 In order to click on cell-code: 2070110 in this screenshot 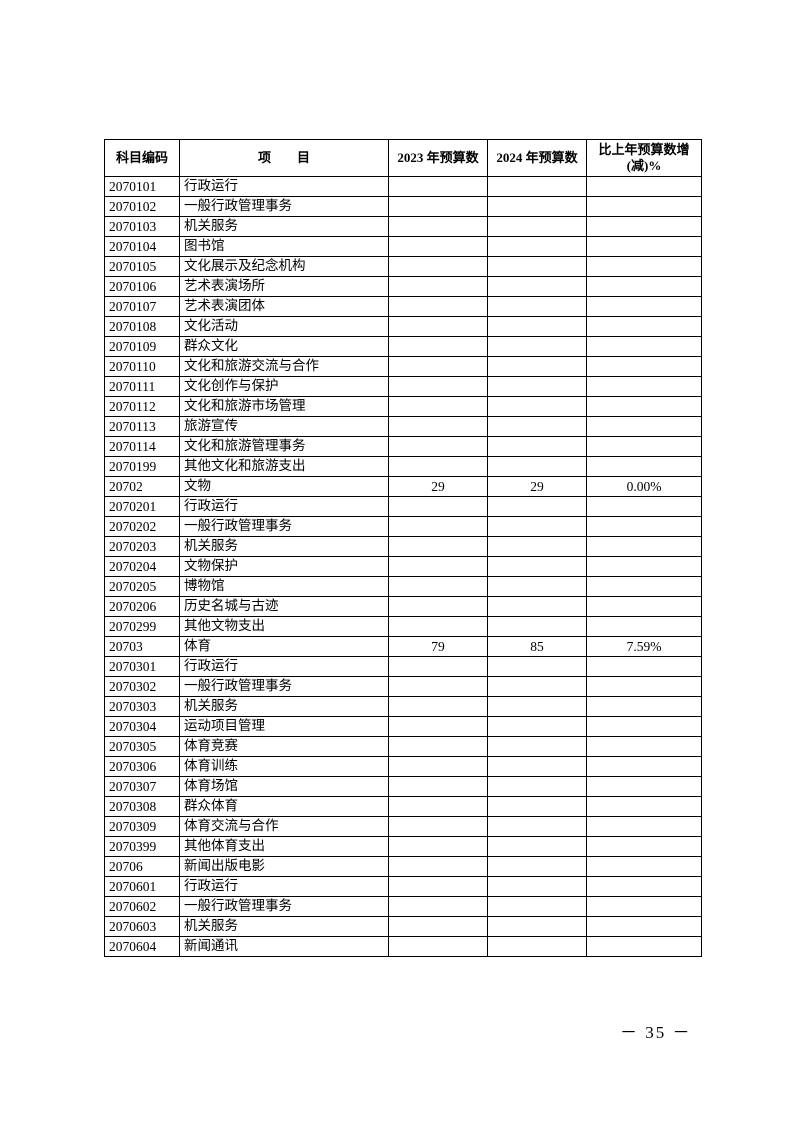, I will do `click(142, 366)`.